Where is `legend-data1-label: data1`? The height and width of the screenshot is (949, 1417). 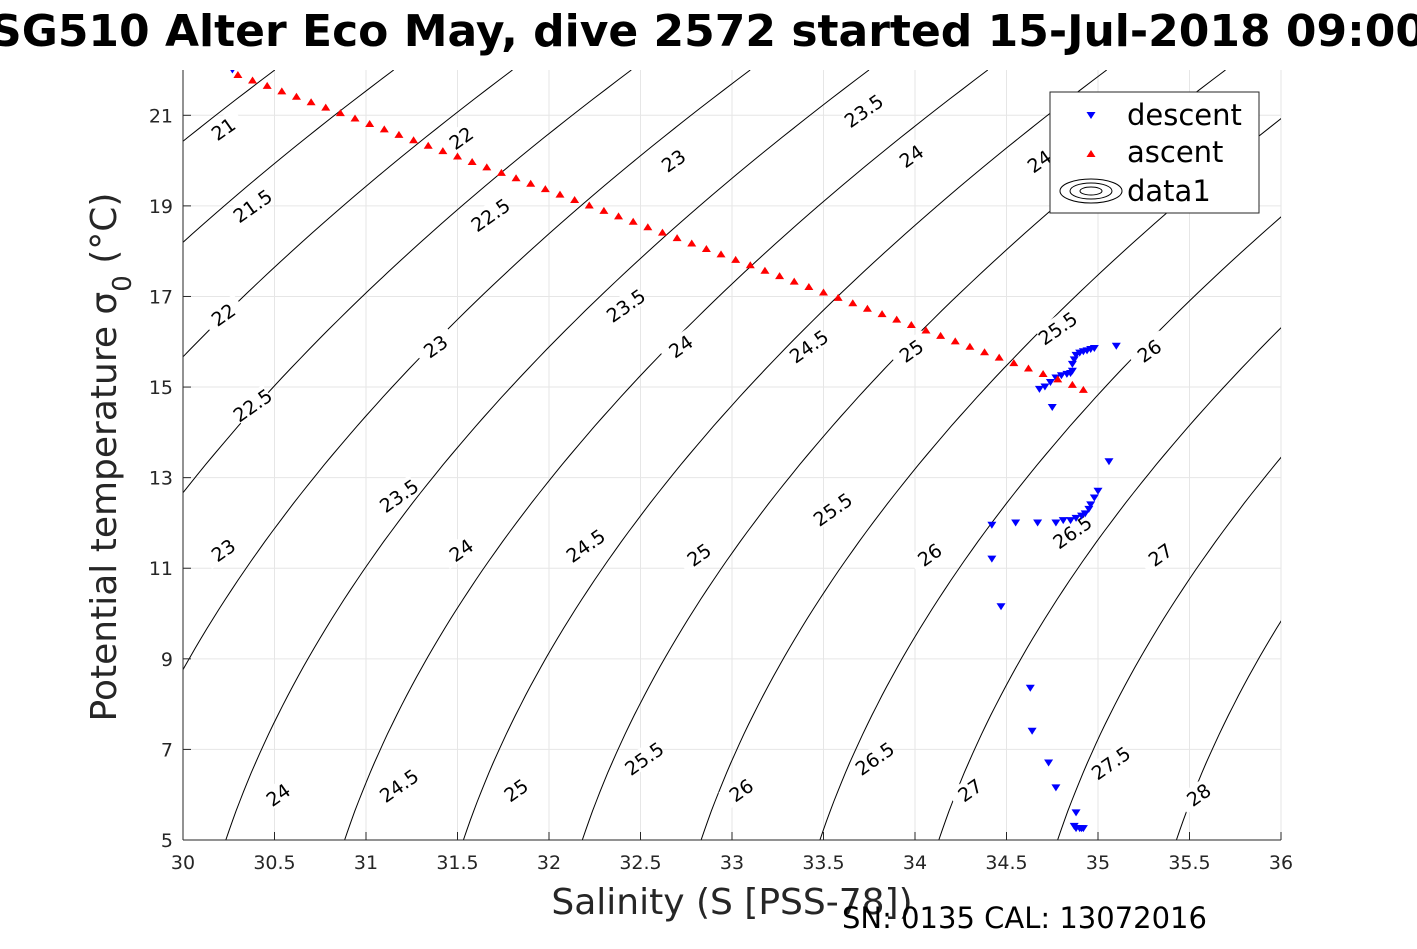 legend-data1-label: data1 is located at coordinates (1169, 191).